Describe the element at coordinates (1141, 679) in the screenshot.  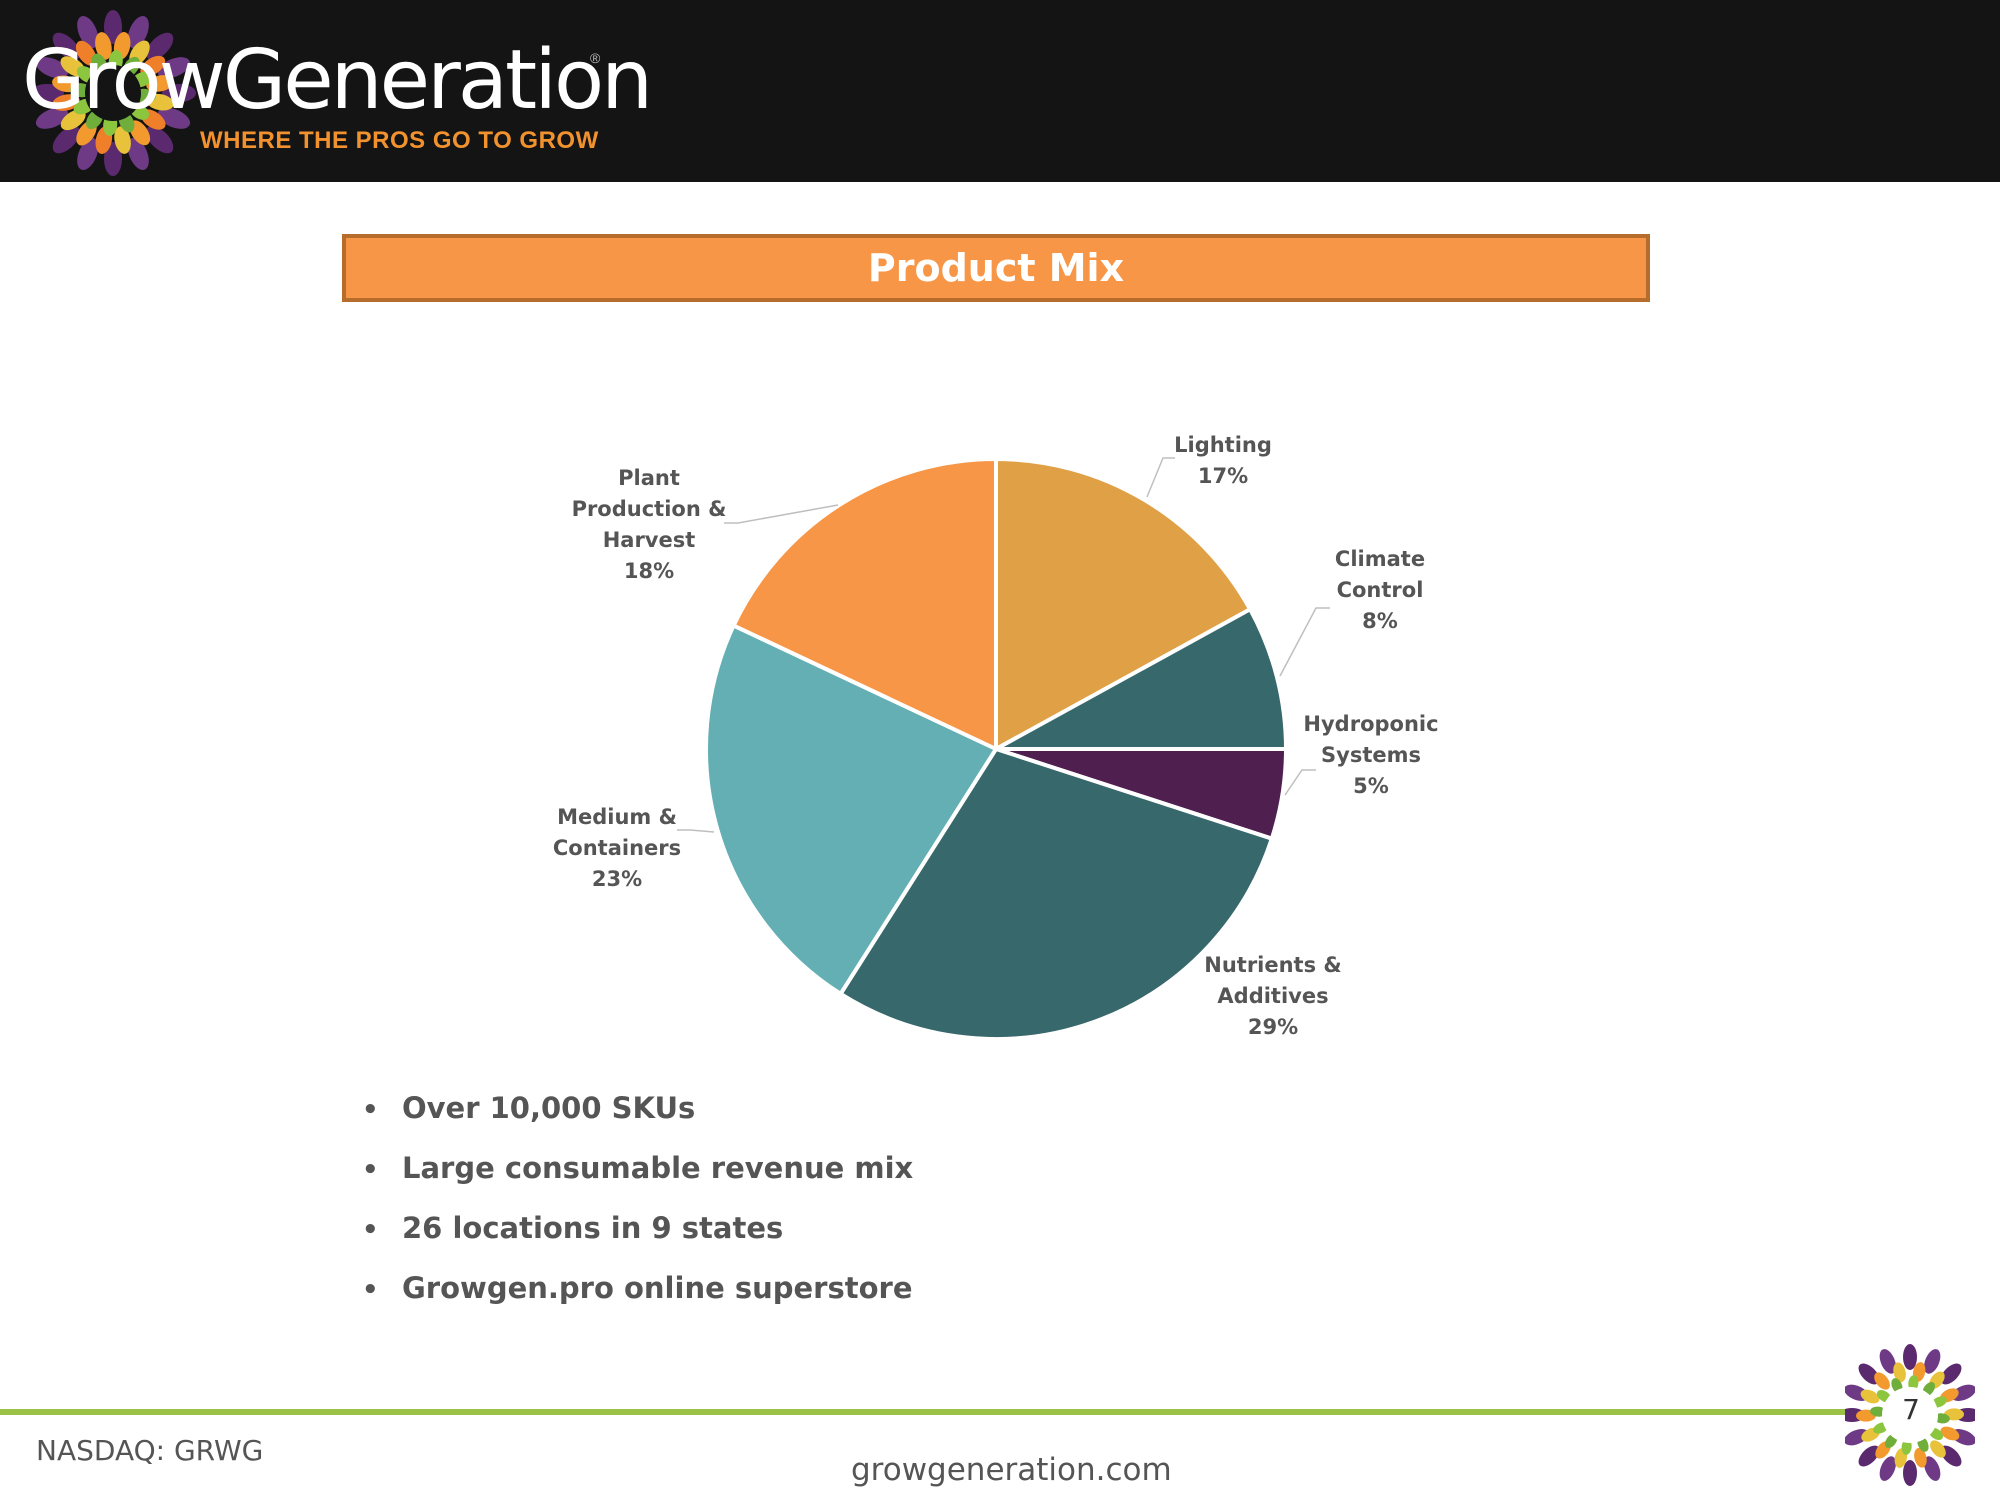
I see `pie-slice-climate-control` at that location.